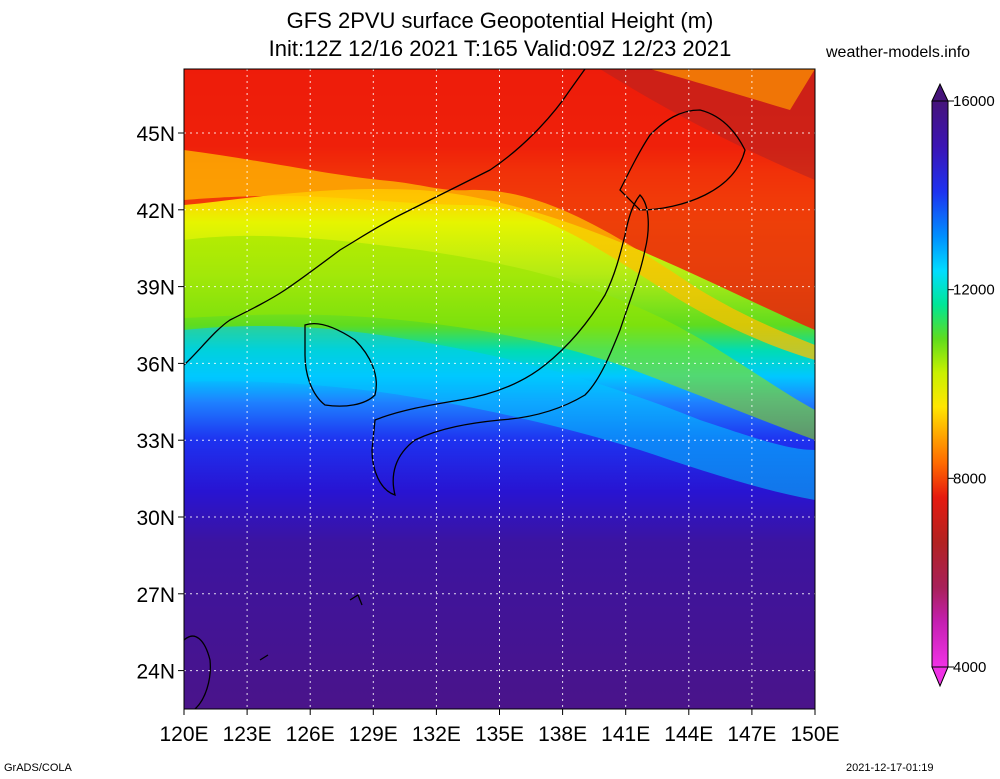  I want to click on colorbar-label: 8000, so click(969, 478).